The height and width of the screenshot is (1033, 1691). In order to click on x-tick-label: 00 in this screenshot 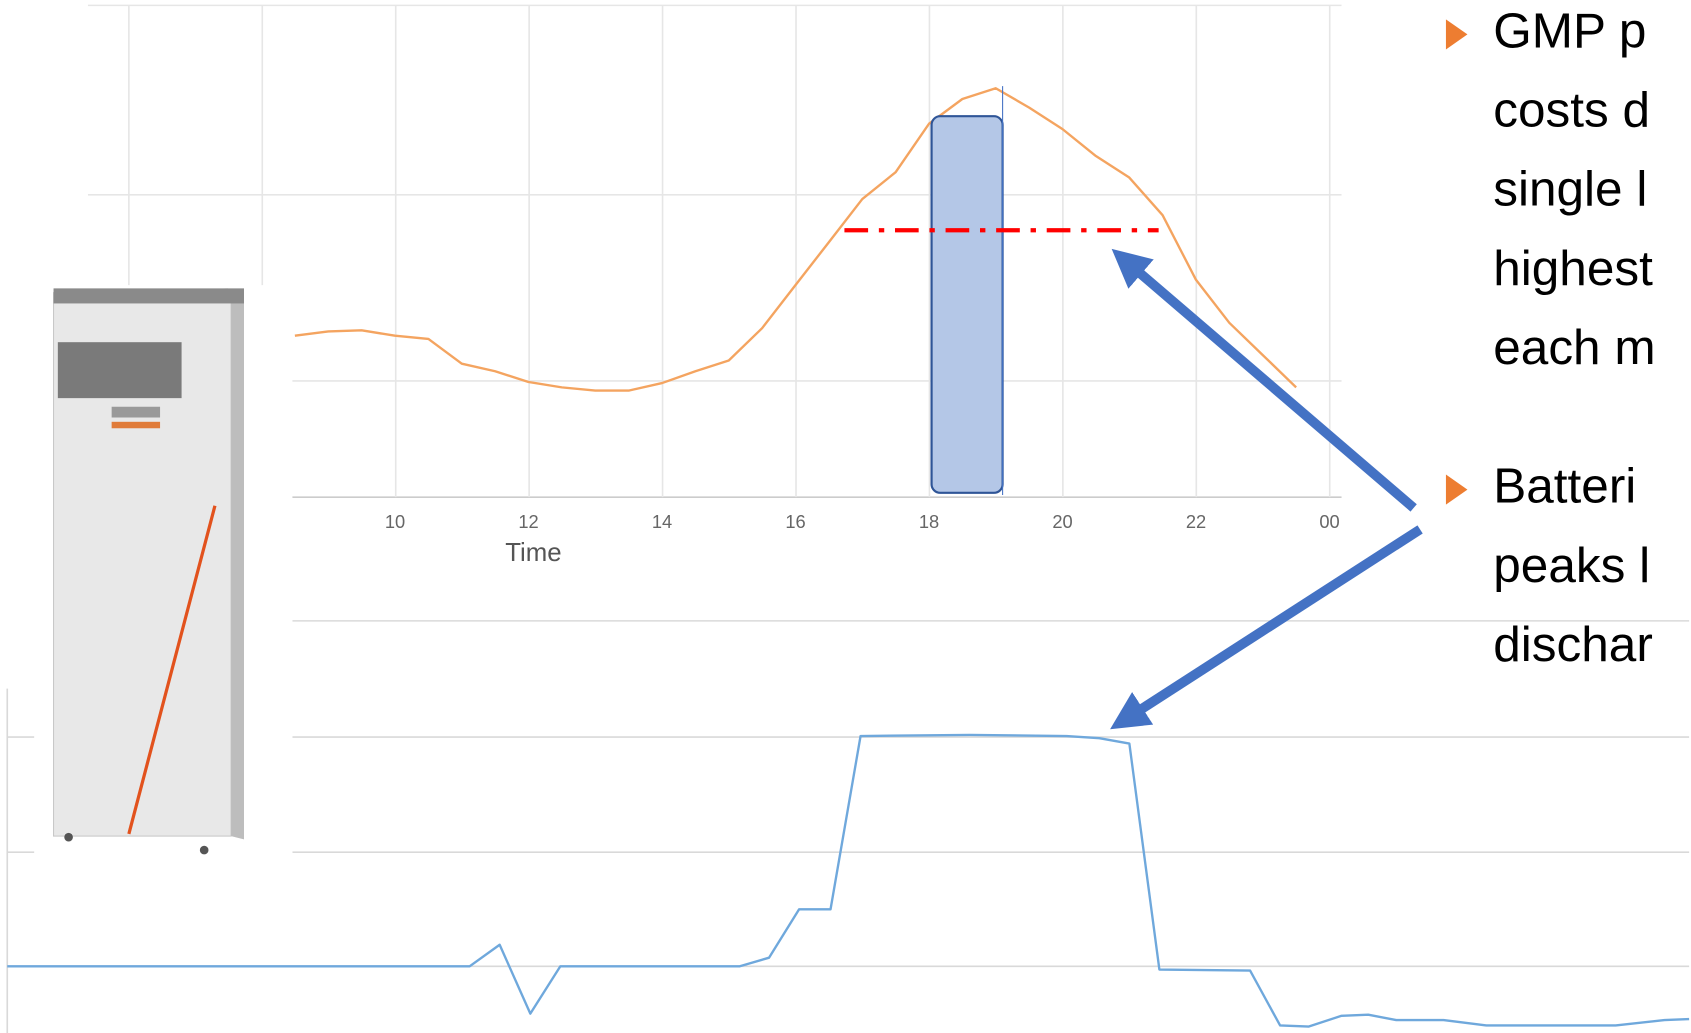, I will do `click(1329, 521)`.